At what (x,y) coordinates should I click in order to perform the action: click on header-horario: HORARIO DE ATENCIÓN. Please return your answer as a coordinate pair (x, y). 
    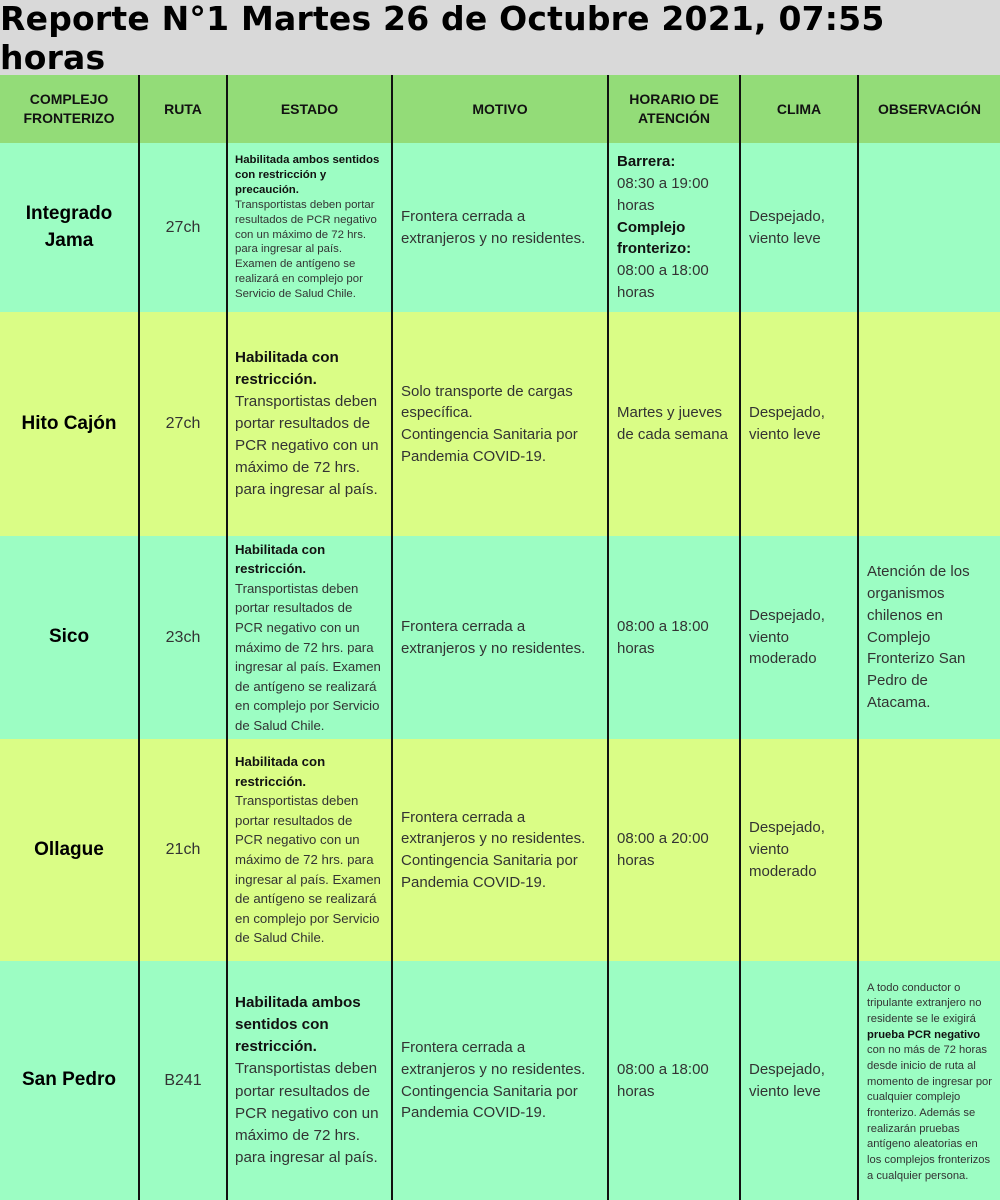
    Looking at the image, I should click on (675, 109).